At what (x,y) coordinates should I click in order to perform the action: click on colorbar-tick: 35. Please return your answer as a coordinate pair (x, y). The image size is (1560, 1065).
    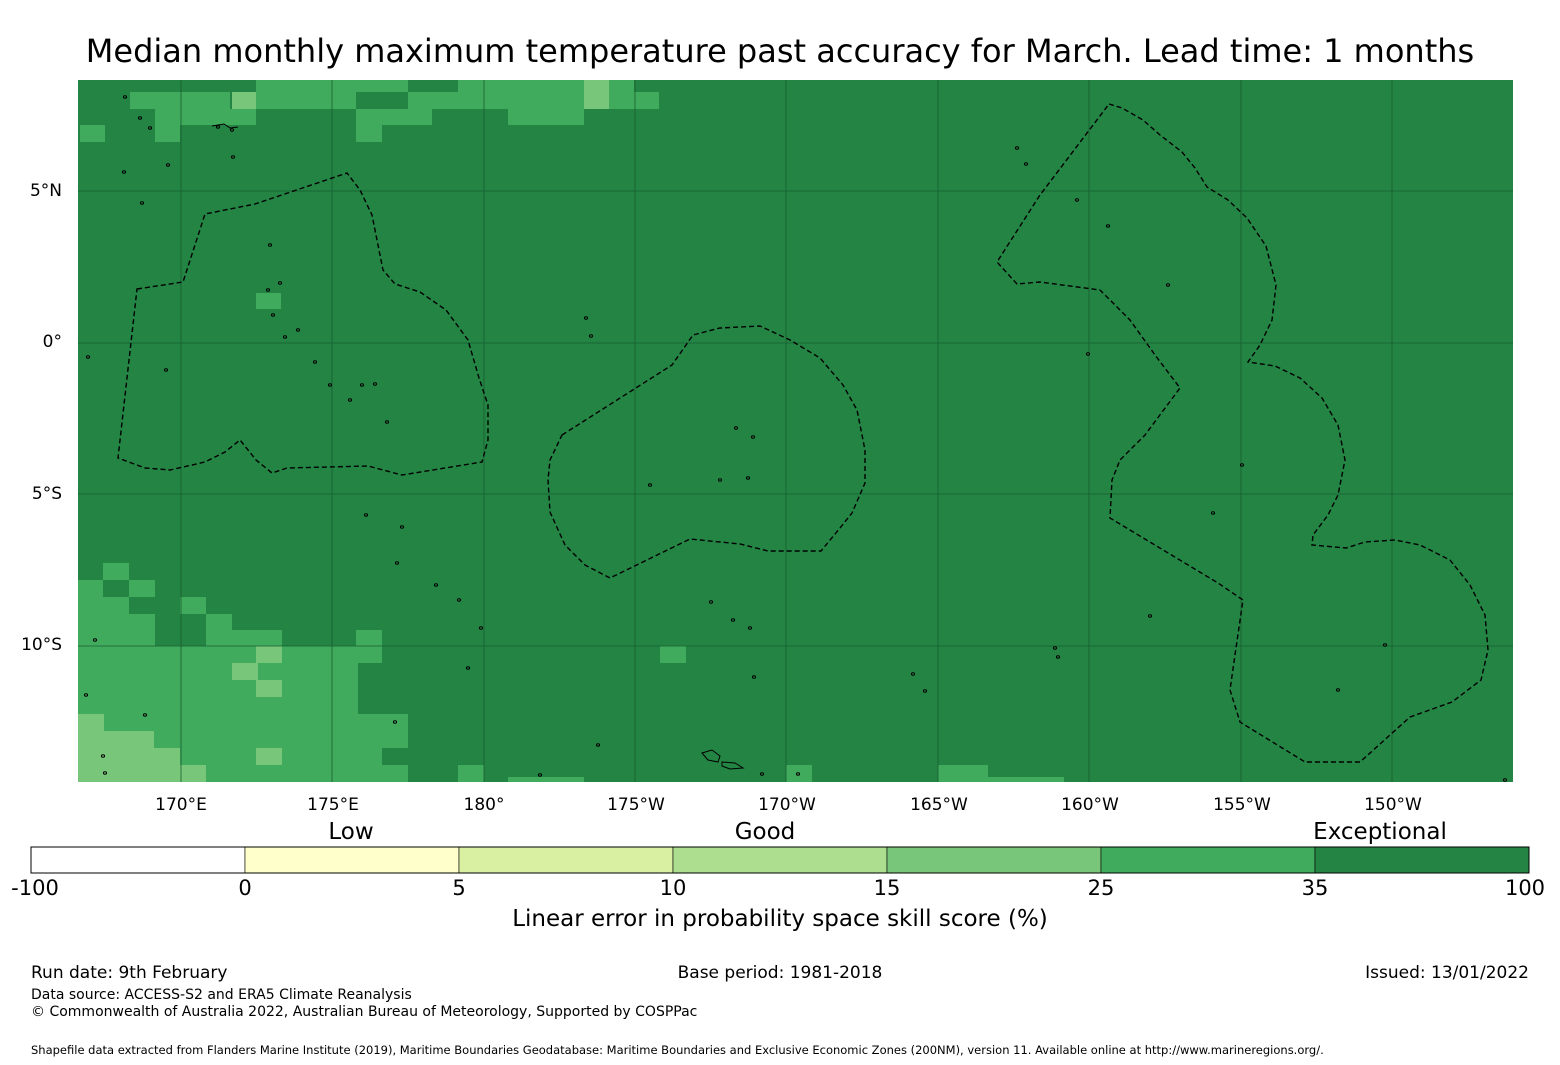
    Looking at the image, I should click on (1315, 888).